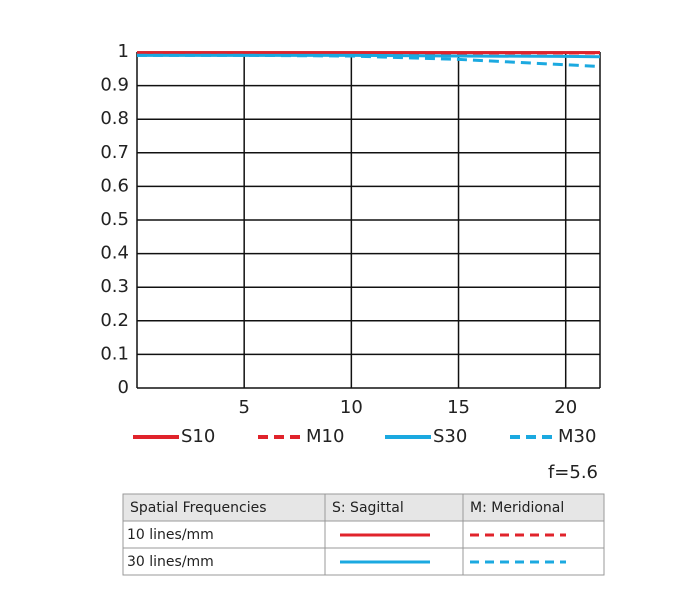  Describe the element at coordinates (114, 286) in the screenshot. I see `y-tick-label: 0.3` at that location.